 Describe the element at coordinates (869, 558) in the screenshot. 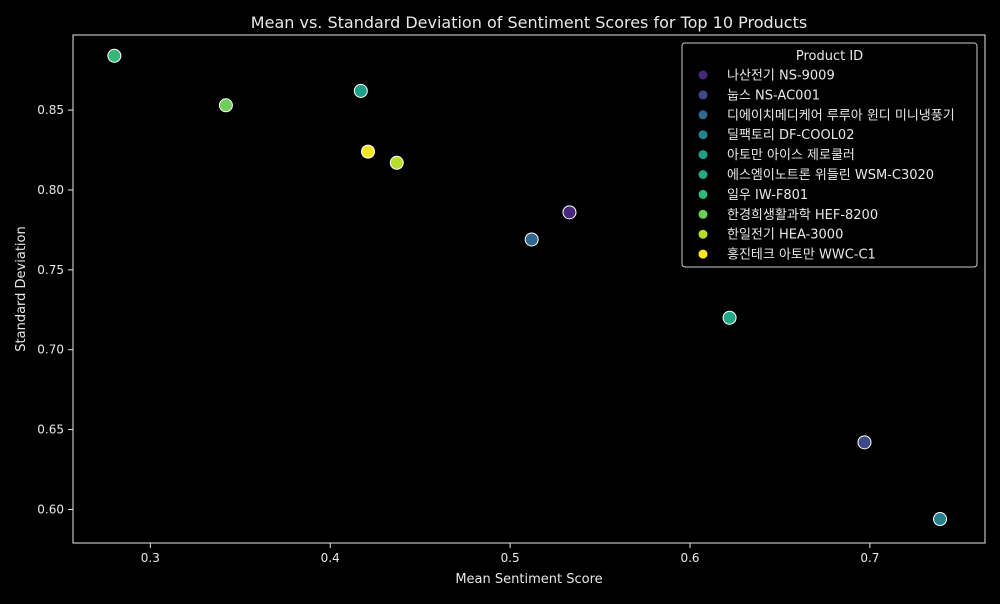

I see `x-tick-label: 0.7` at that location.